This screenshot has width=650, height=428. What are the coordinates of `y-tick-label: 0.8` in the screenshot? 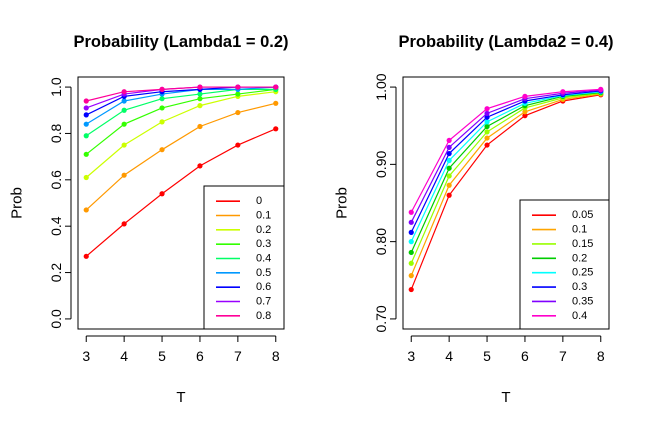 It's located at (56, 134).